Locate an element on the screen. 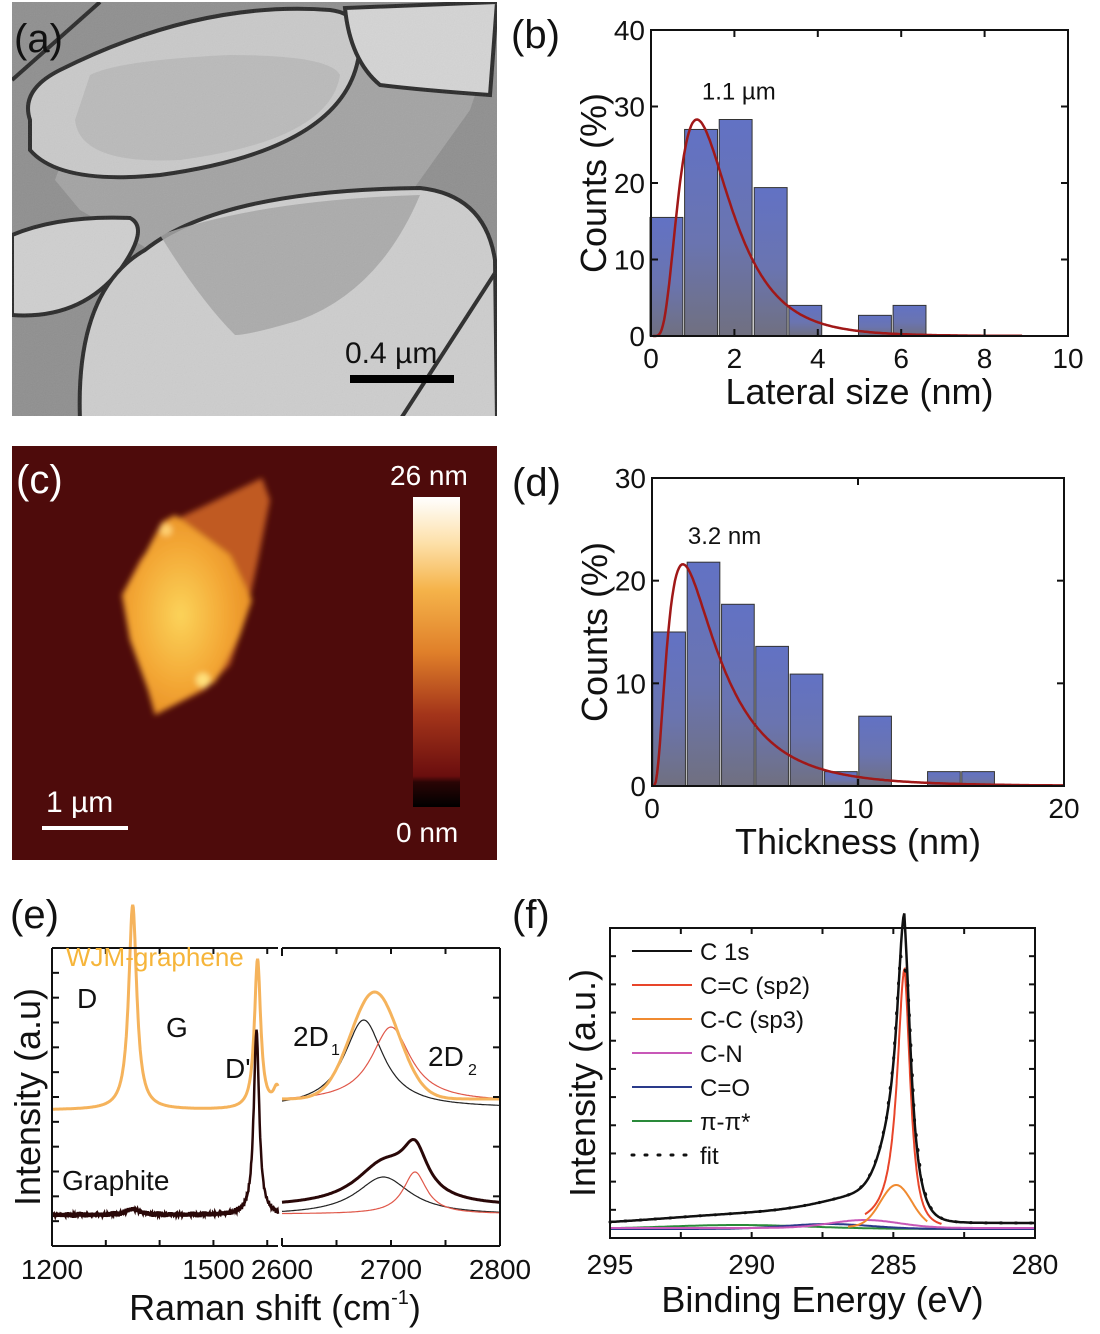 Image resolution: width=1100 pixels, height=1334 pixels. peak-label-2d1: 2D is located at coordinates (311, 1036).